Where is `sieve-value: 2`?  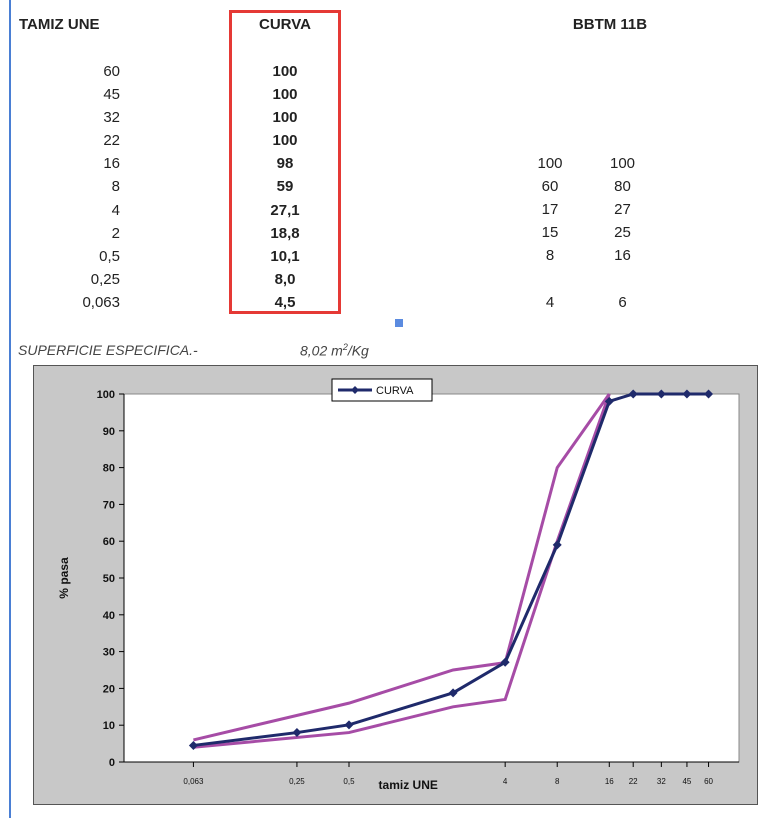
sieve-value: 2 is located at coordinates (115, 233).